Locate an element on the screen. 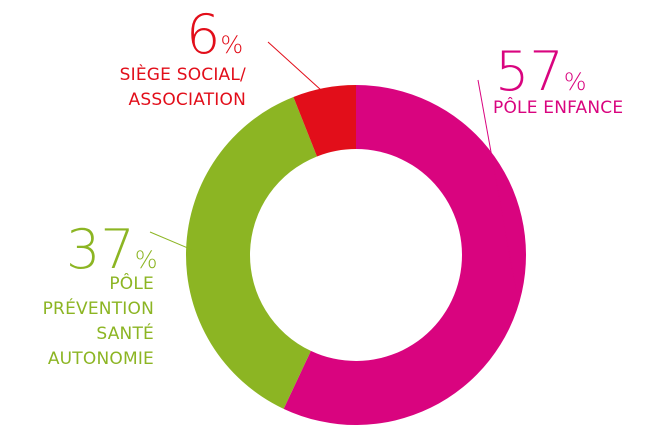  label-line-pole-prevention-2: PRÉVENTION is located at coordinates (98, 308).